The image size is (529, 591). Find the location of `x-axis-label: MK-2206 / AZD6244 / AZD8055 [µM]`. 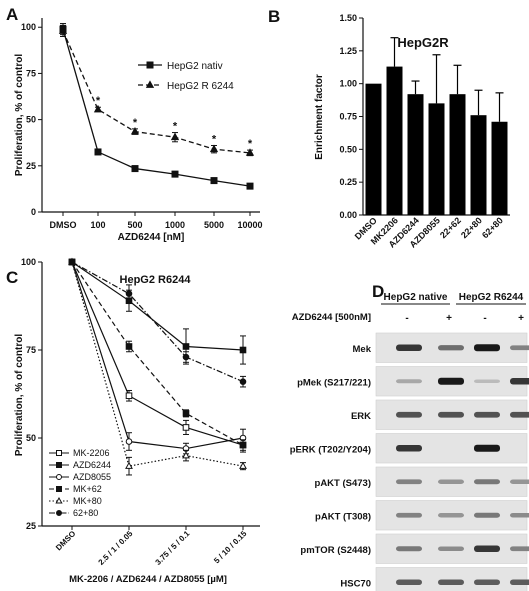

x-axis-label: MK-2206 / AZD6244 / AZD8055 [µM] is located at coordinates (148, 579).